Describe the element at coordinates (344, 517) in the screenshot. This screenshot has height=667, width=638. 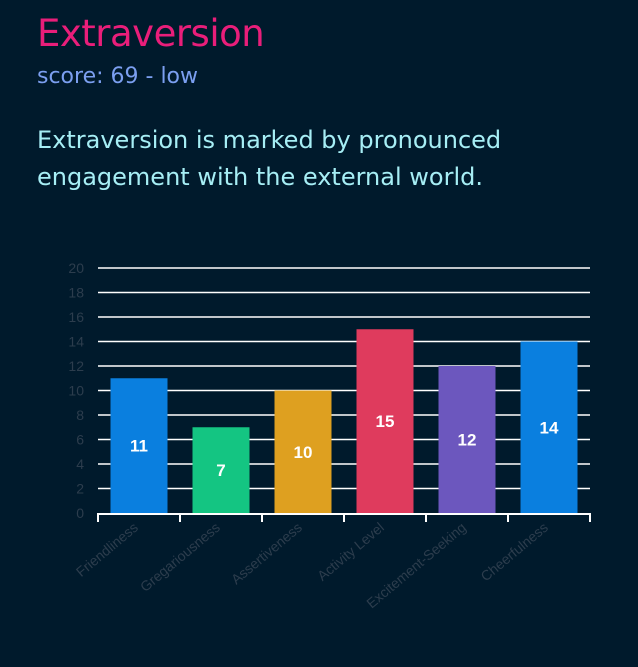
I see `chart-axes` at that location.